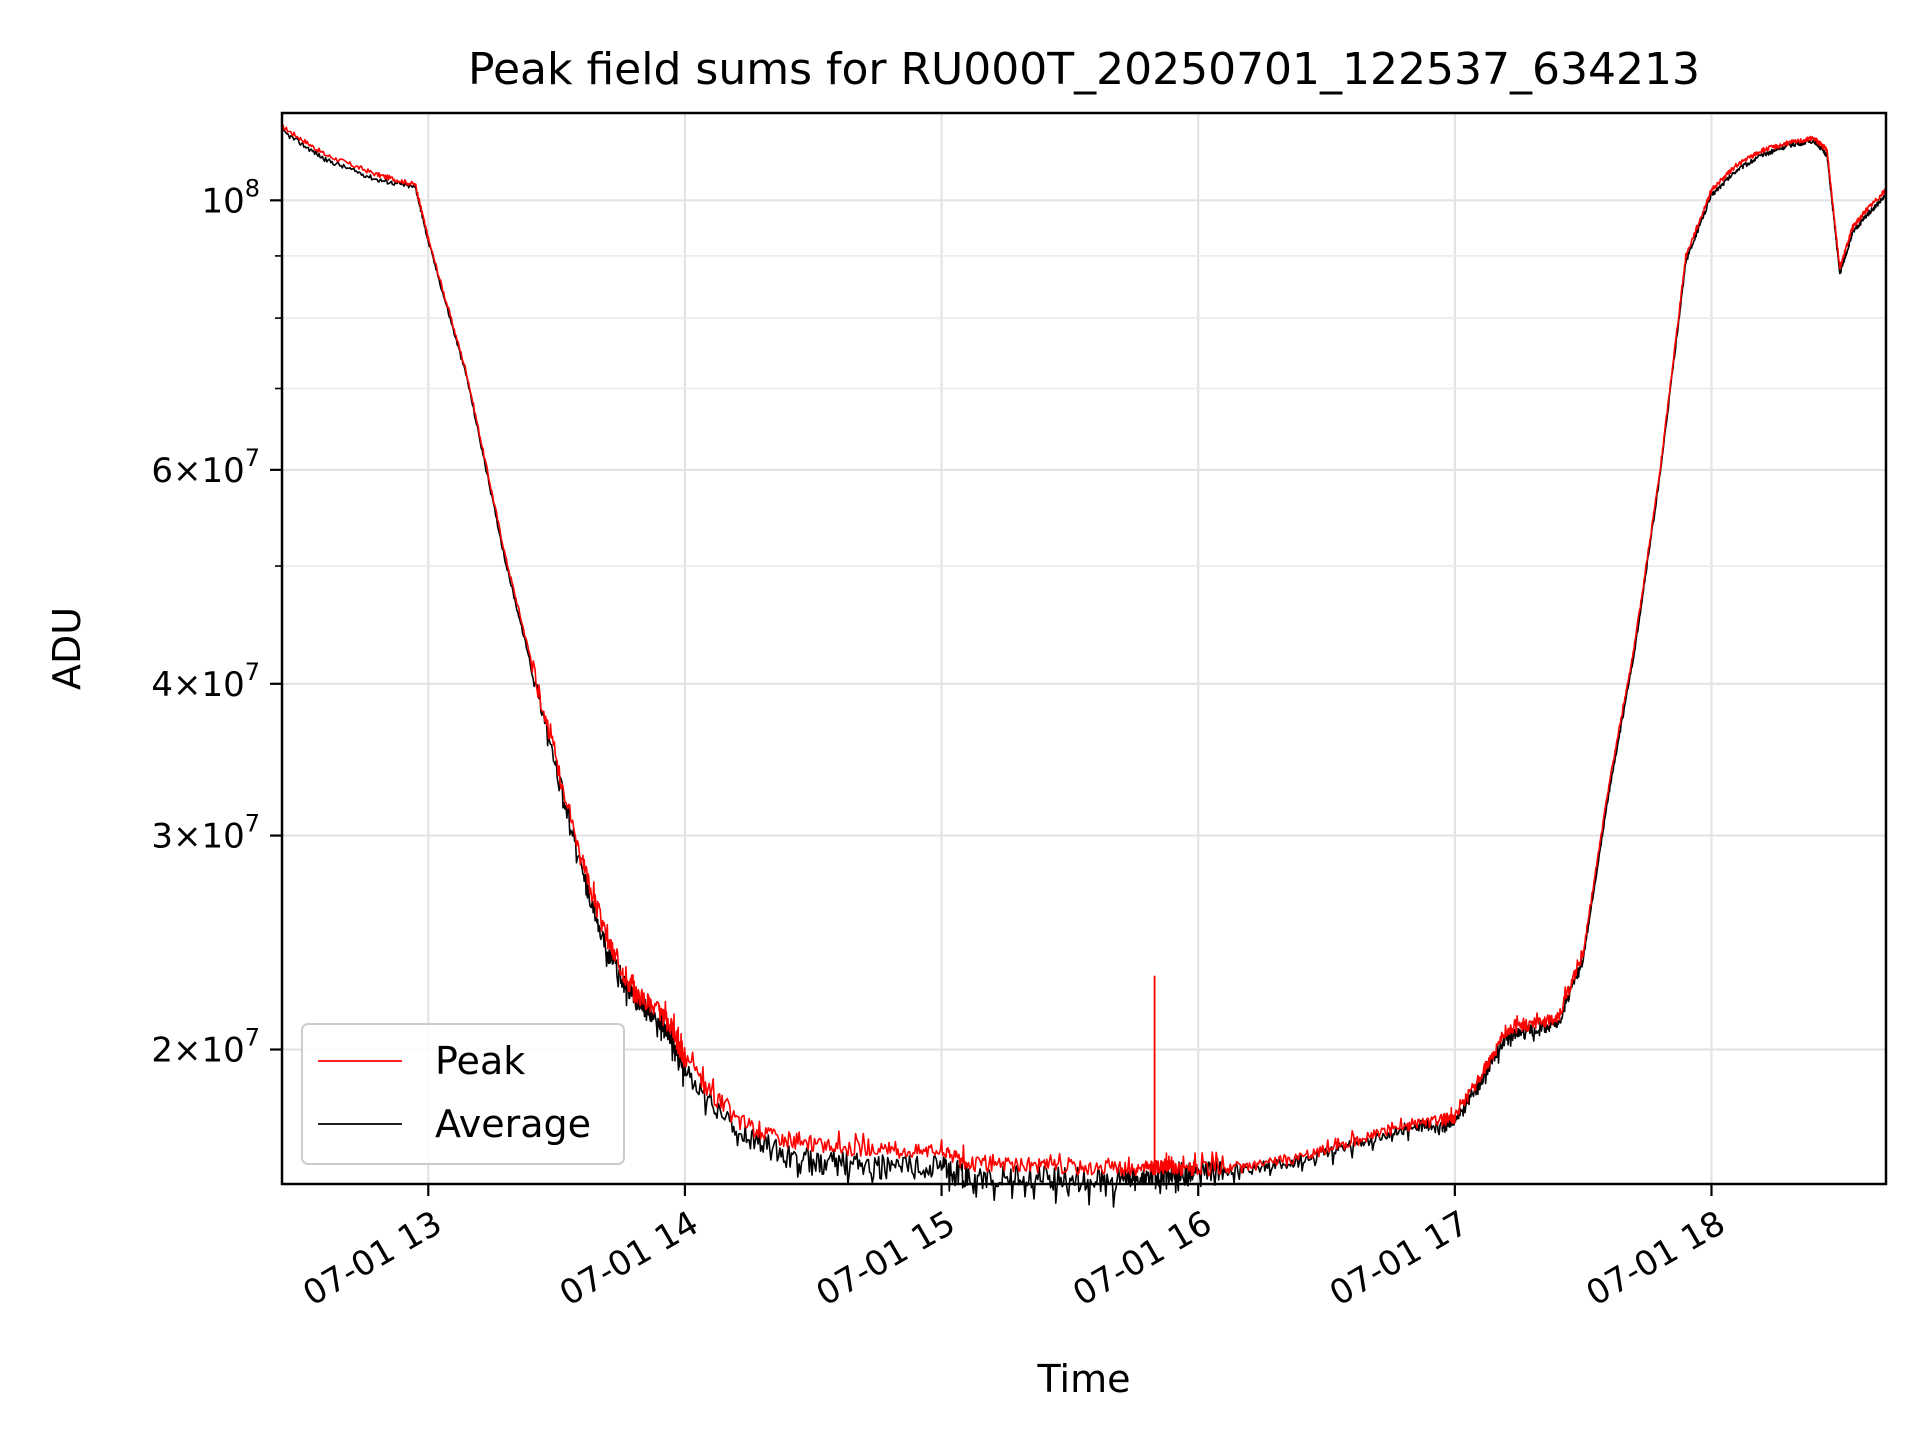  Describe the element at coordinates (1084, 1379) in the screenshot. I see `x-axis-label: Time` at that location.